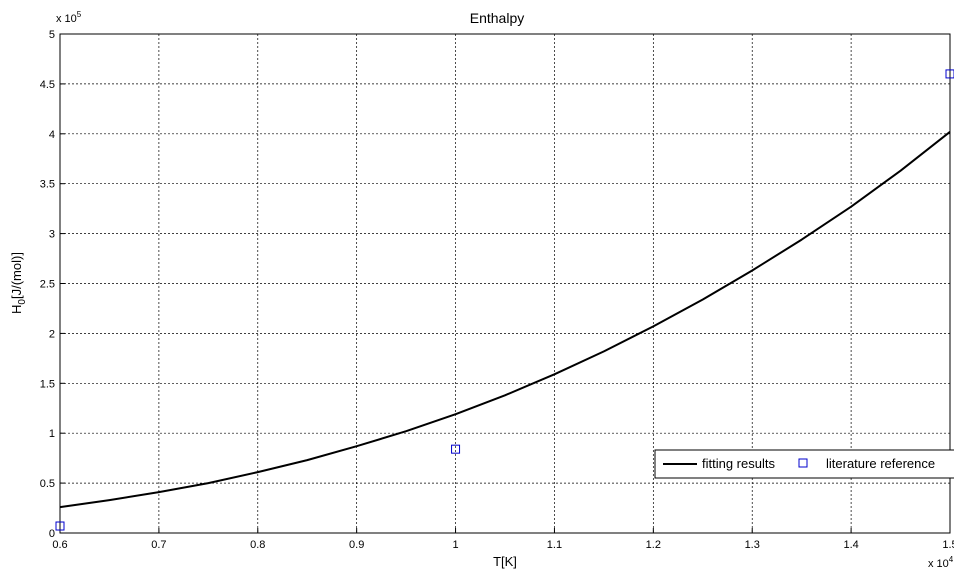 Image resolution: width=954 pixels, height=570 pixels. Describe the element at coordinates (47, 384) in the screenshot. I see `y-tick-label-3: 1.5` at that location.